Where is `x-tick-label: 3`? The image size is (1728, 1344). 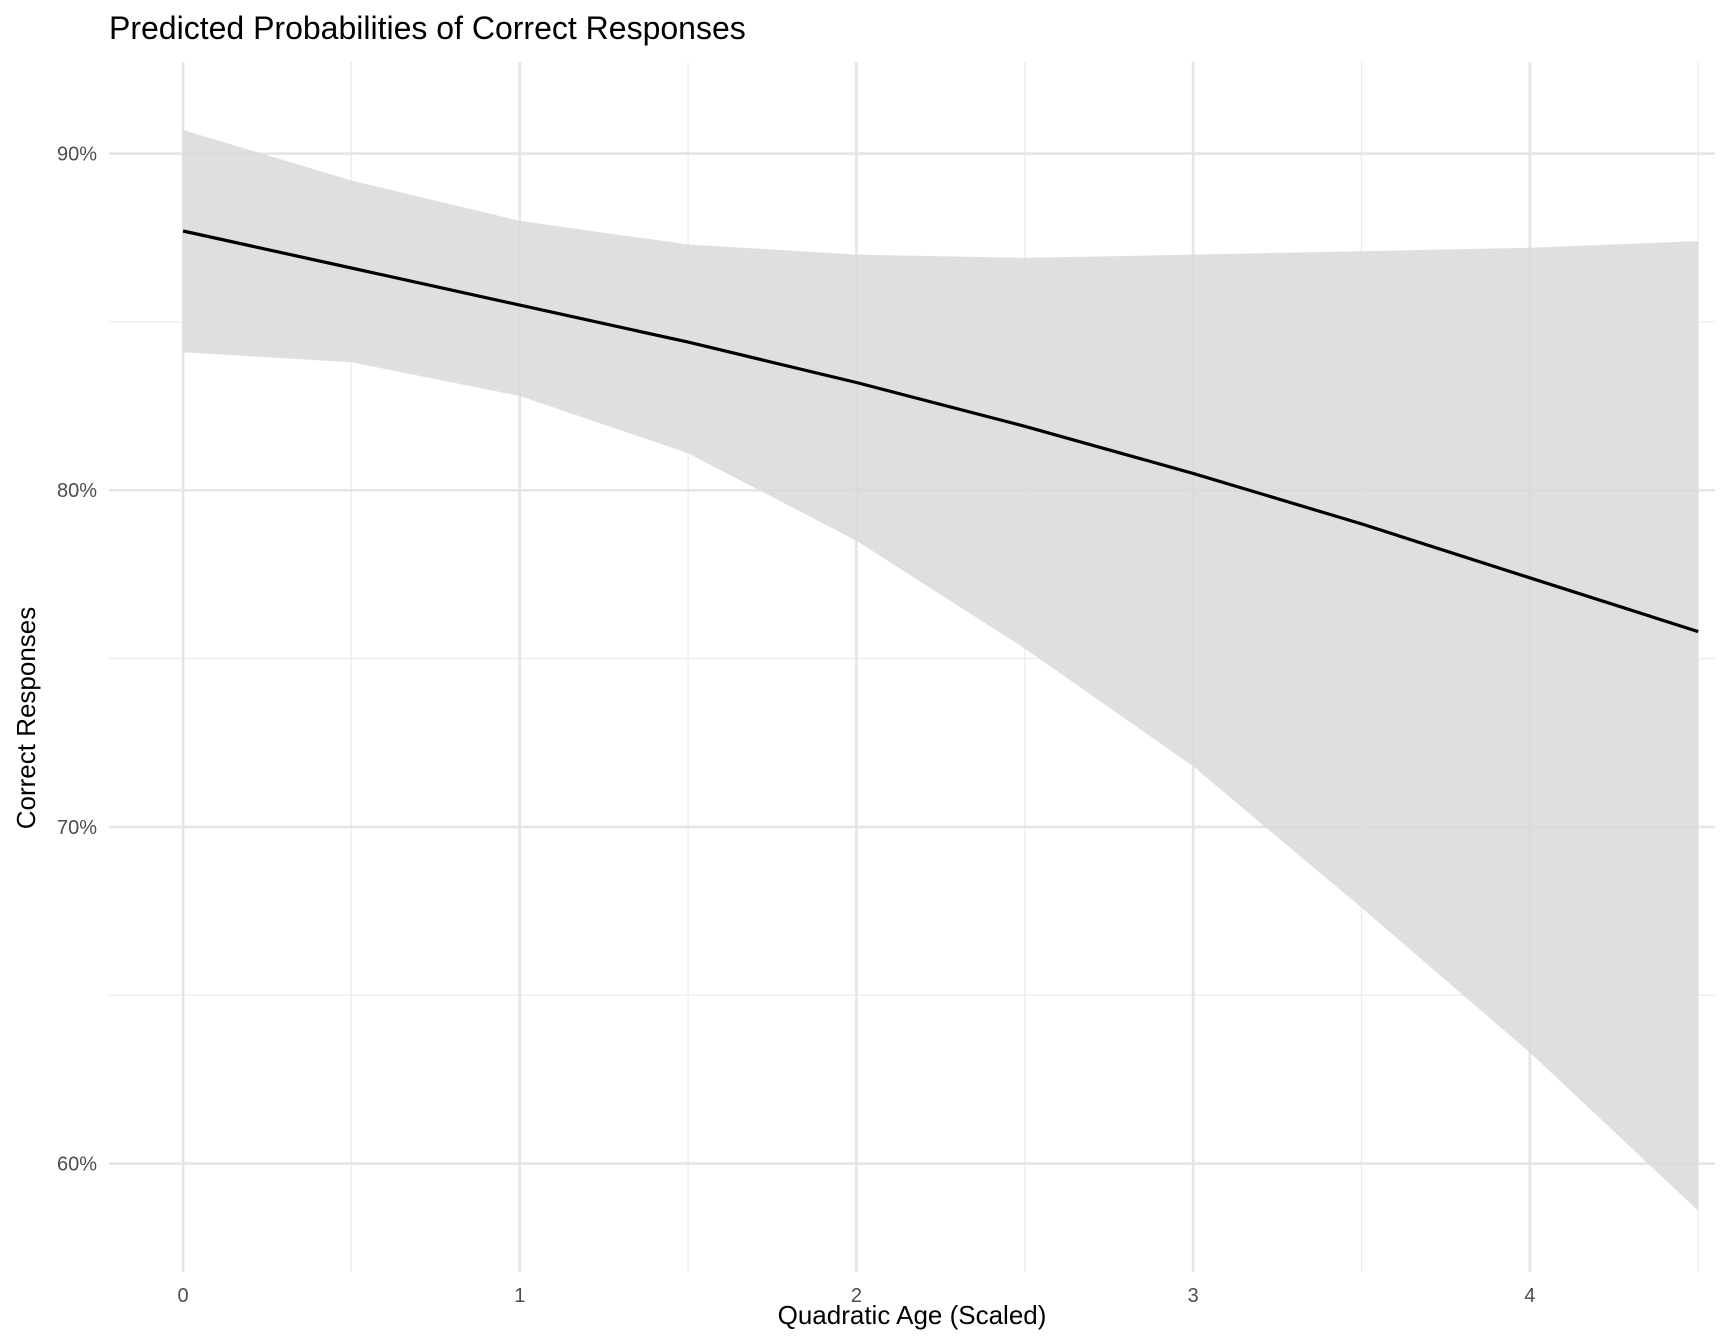 x-tick-label: 3 is located at coordinates (1193, 1296).